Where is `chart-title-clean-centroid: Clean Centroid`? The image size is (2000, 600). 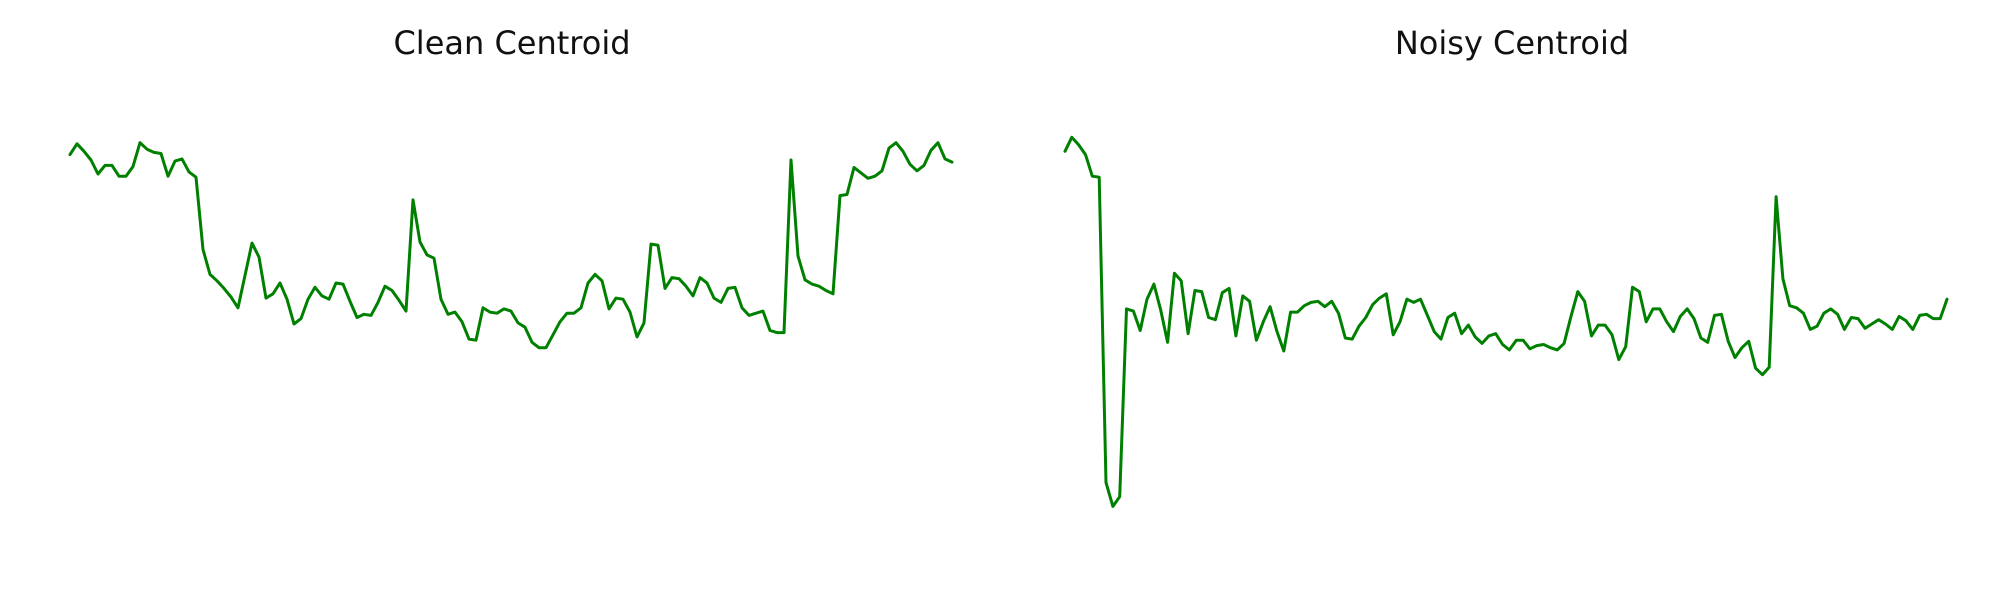 chart-title-clean-centroid: Clean Centroid is located at coordinates (512, 43).